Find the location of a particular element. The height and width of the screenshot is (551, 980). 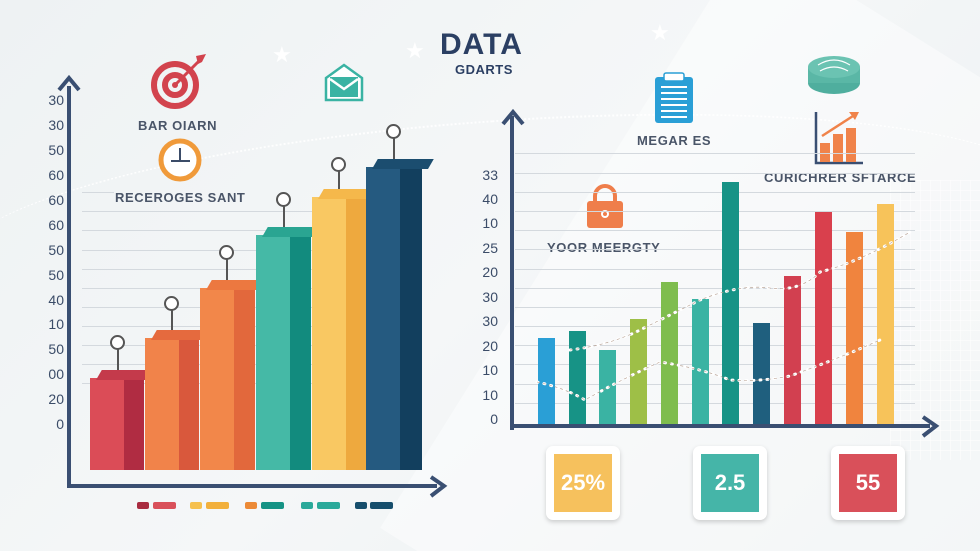

x-axis-right is located at coordinates (720, 426).